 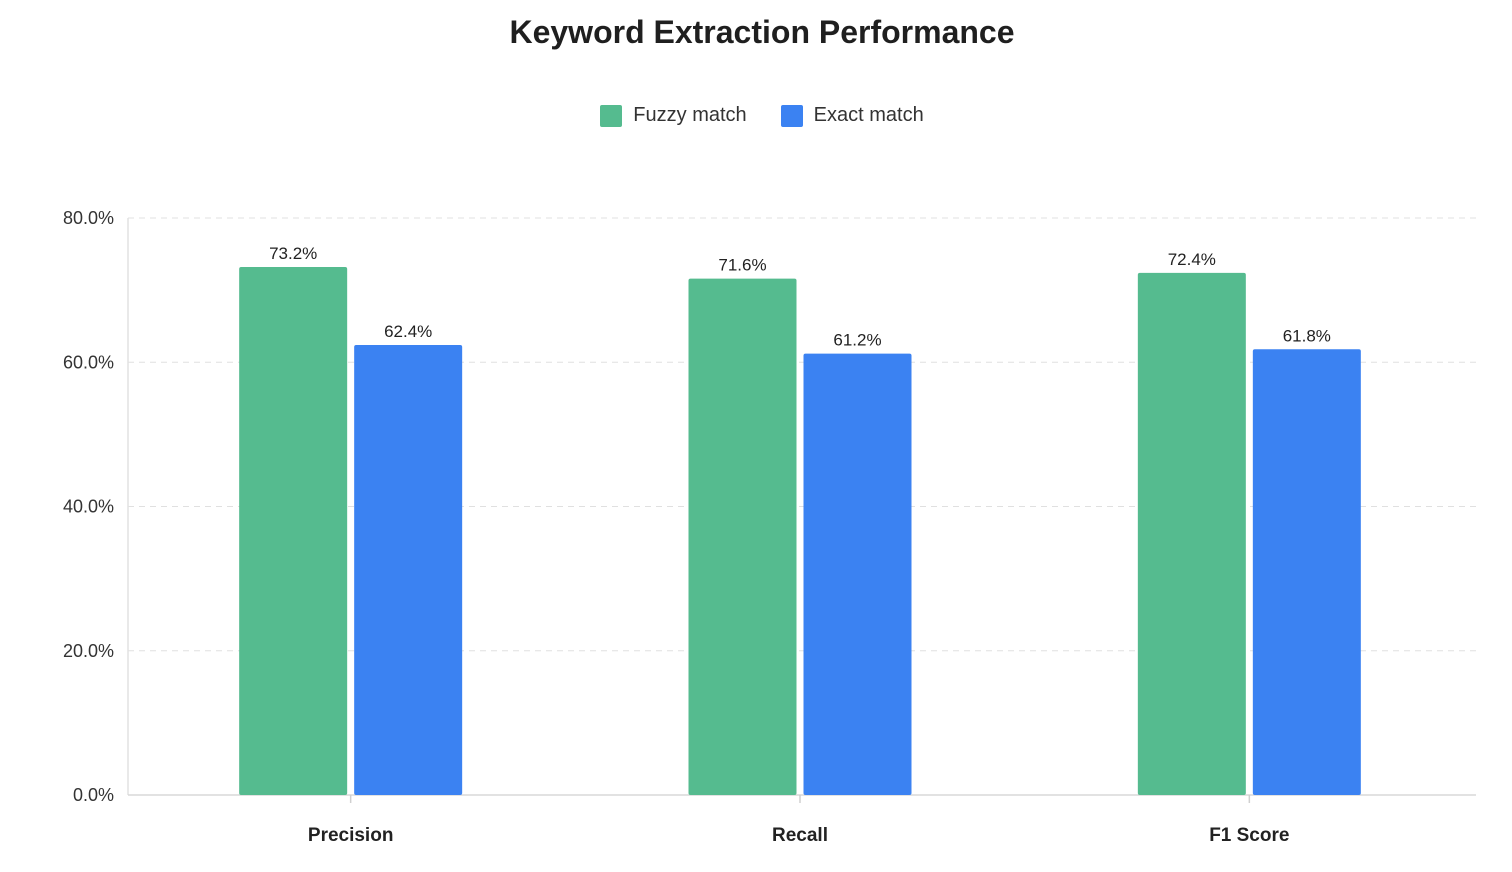 What do you see at coordinates (756, 115) in the screenshot?
I see `legend: Fuzzy match Exact match` at bounding box center [756, 115].